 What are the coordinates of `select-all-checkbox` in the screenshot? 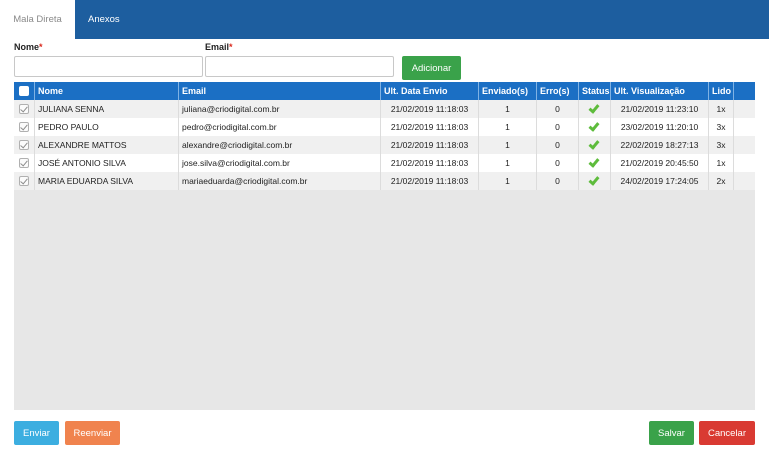 It's located at (24, 91).